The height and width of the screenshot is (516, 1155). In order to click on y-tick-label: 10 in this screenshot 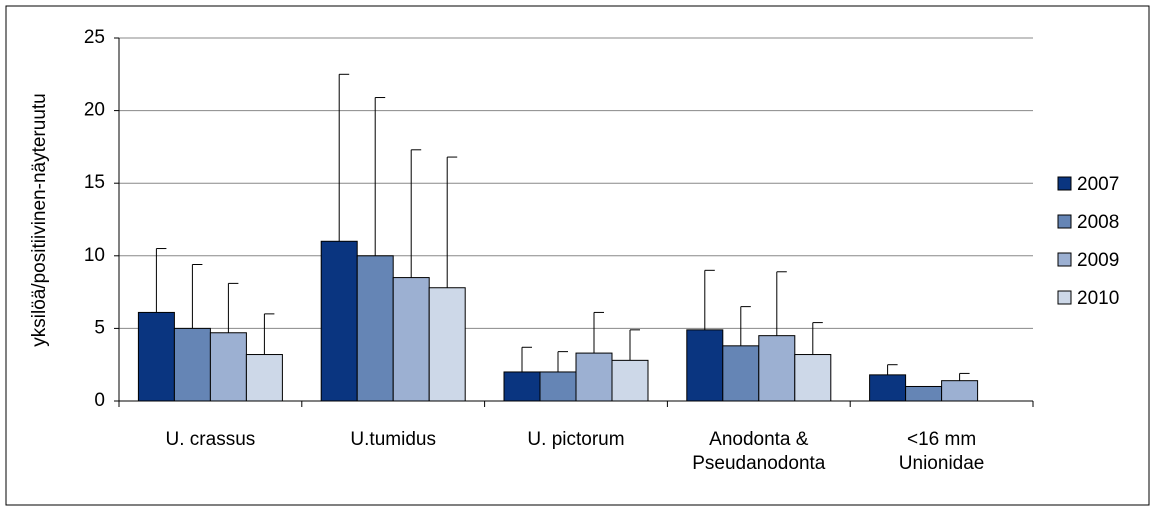, I will do `click(94, 255)`.